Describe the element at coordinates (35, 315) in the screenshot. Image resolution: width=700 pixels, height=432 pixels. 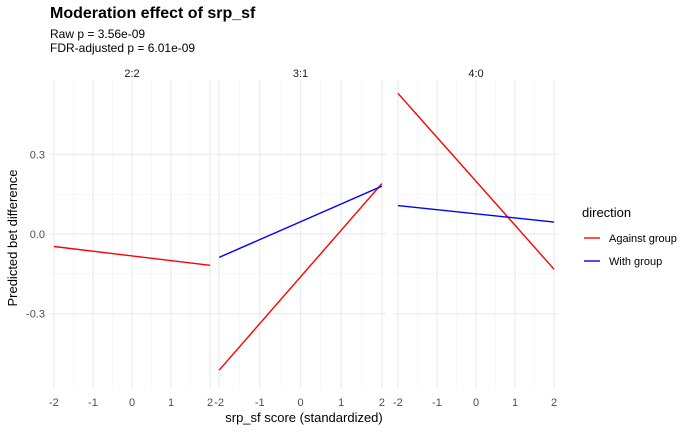
I see `y-tick-label: -0.3` at that location.